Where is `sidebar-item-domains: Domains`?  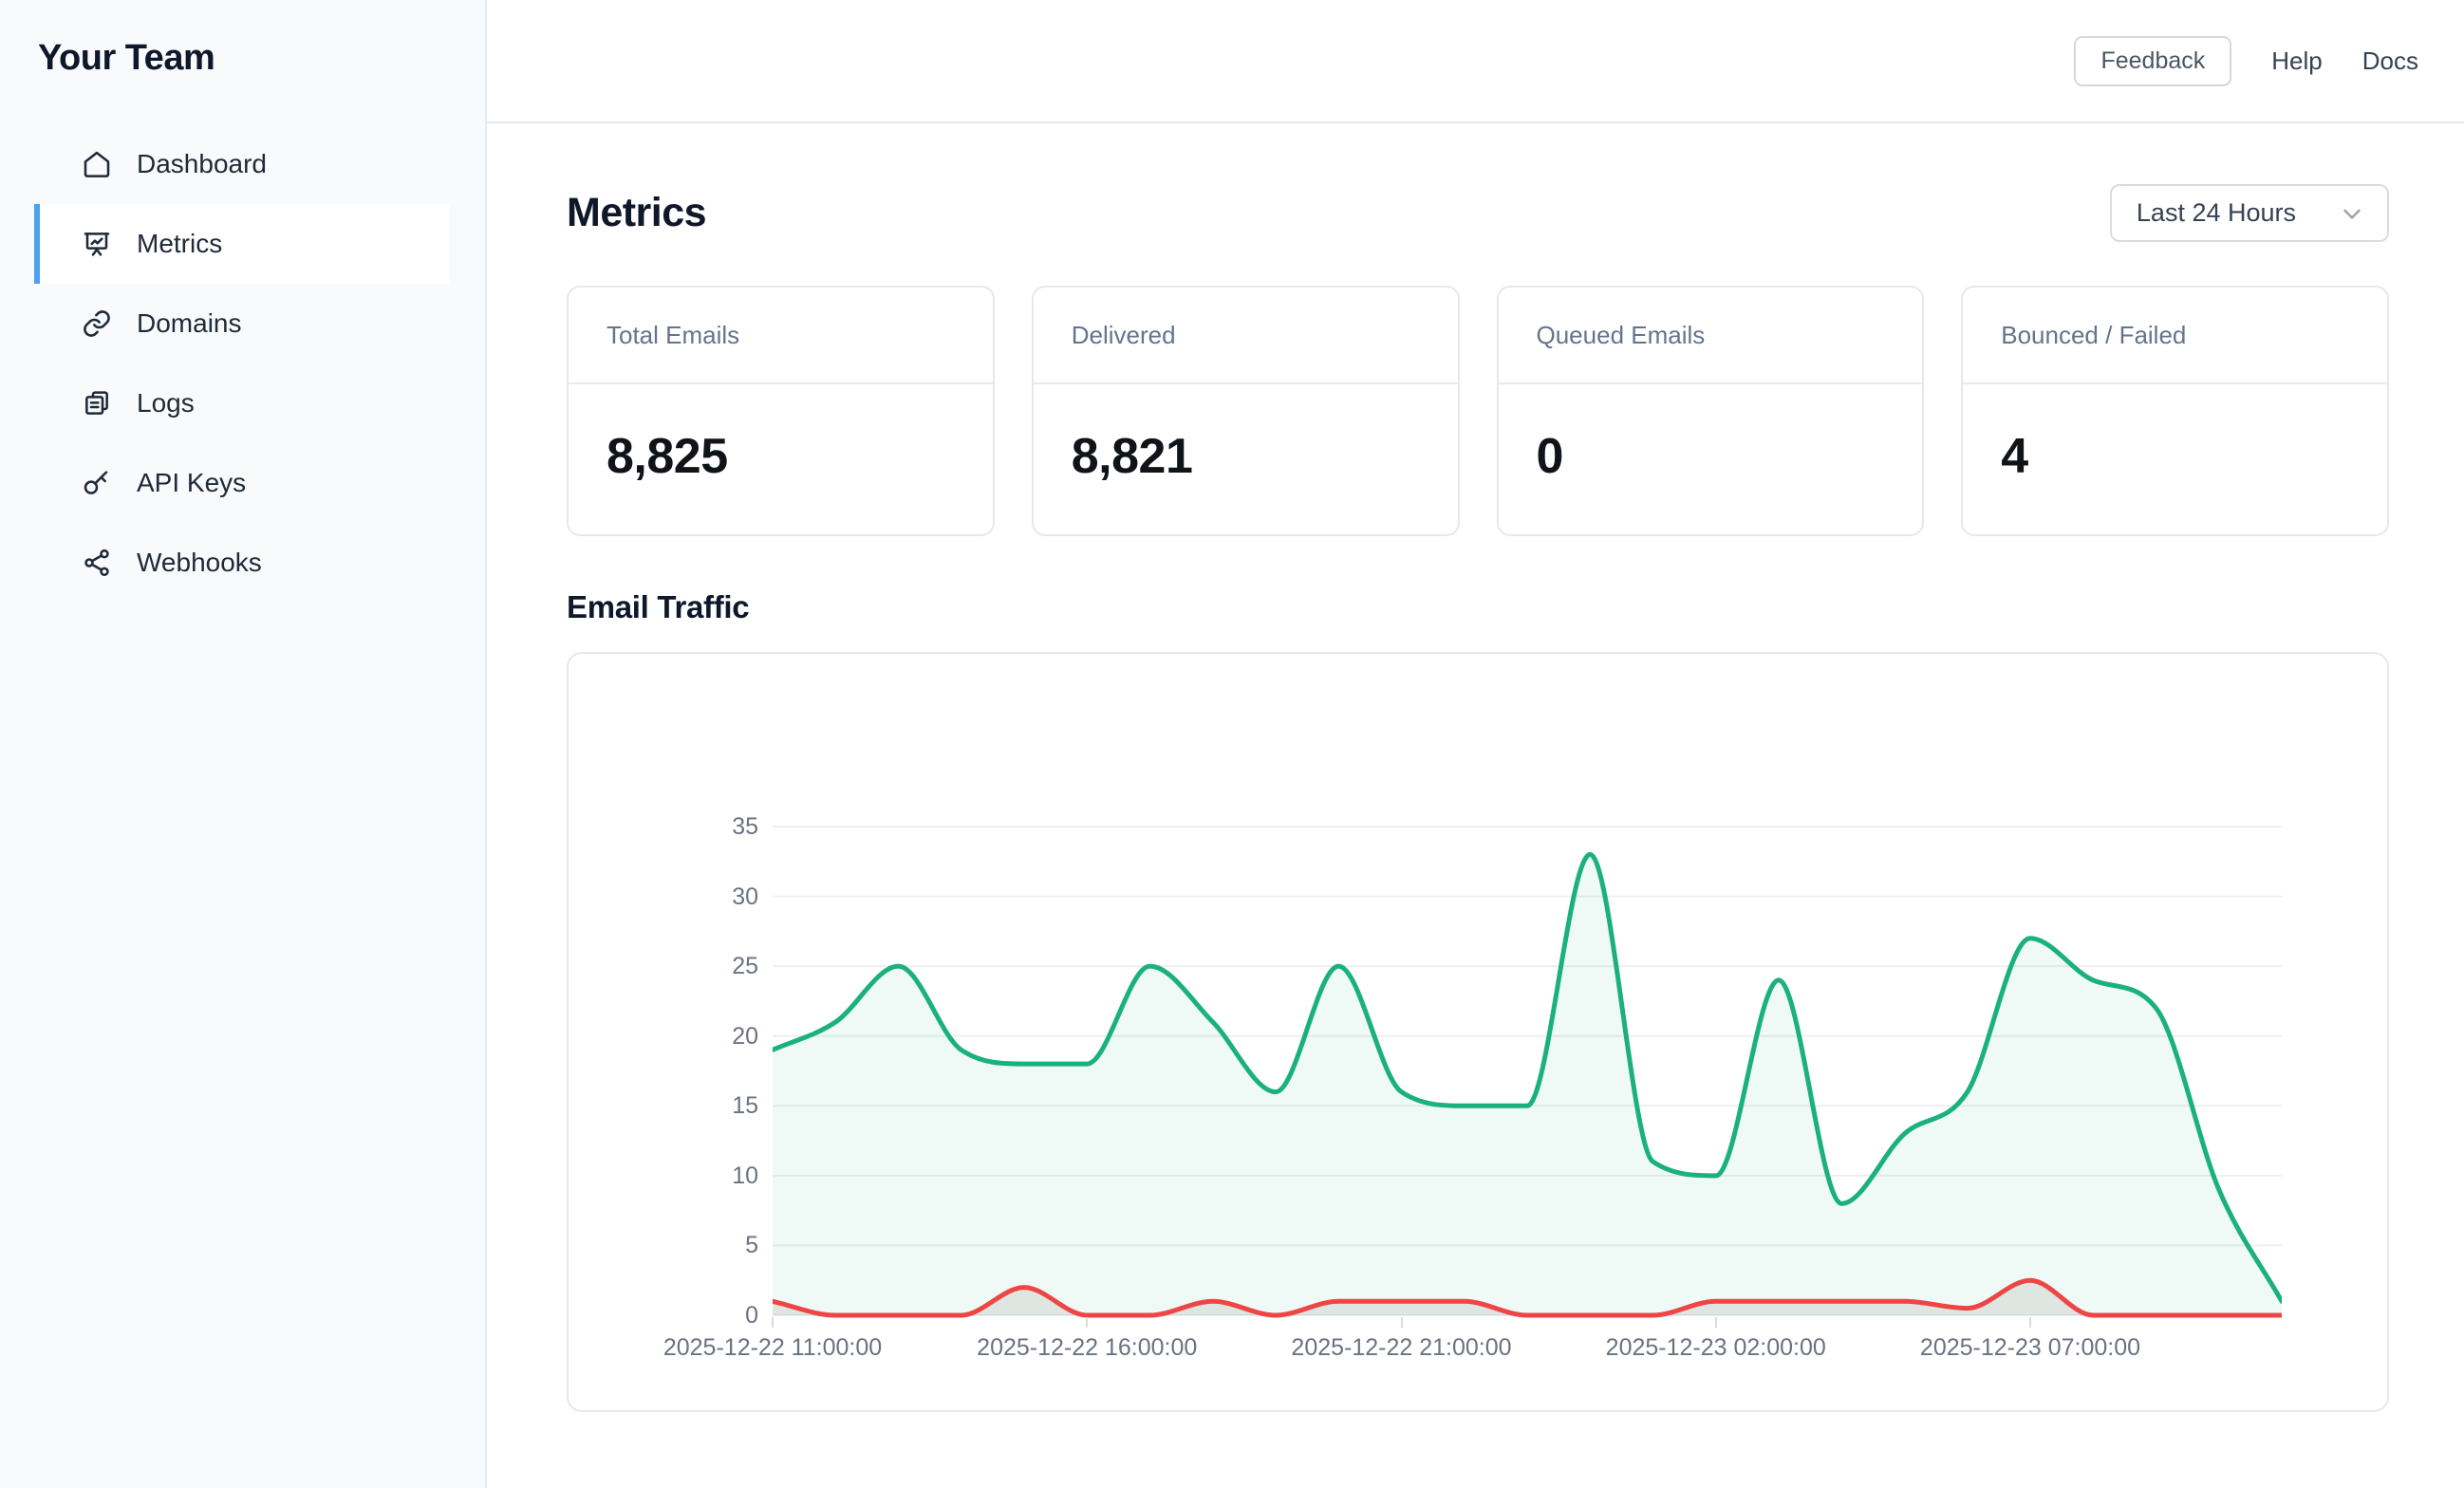
sidebar-item-domains: Domains is located at coordinates (241, 323).